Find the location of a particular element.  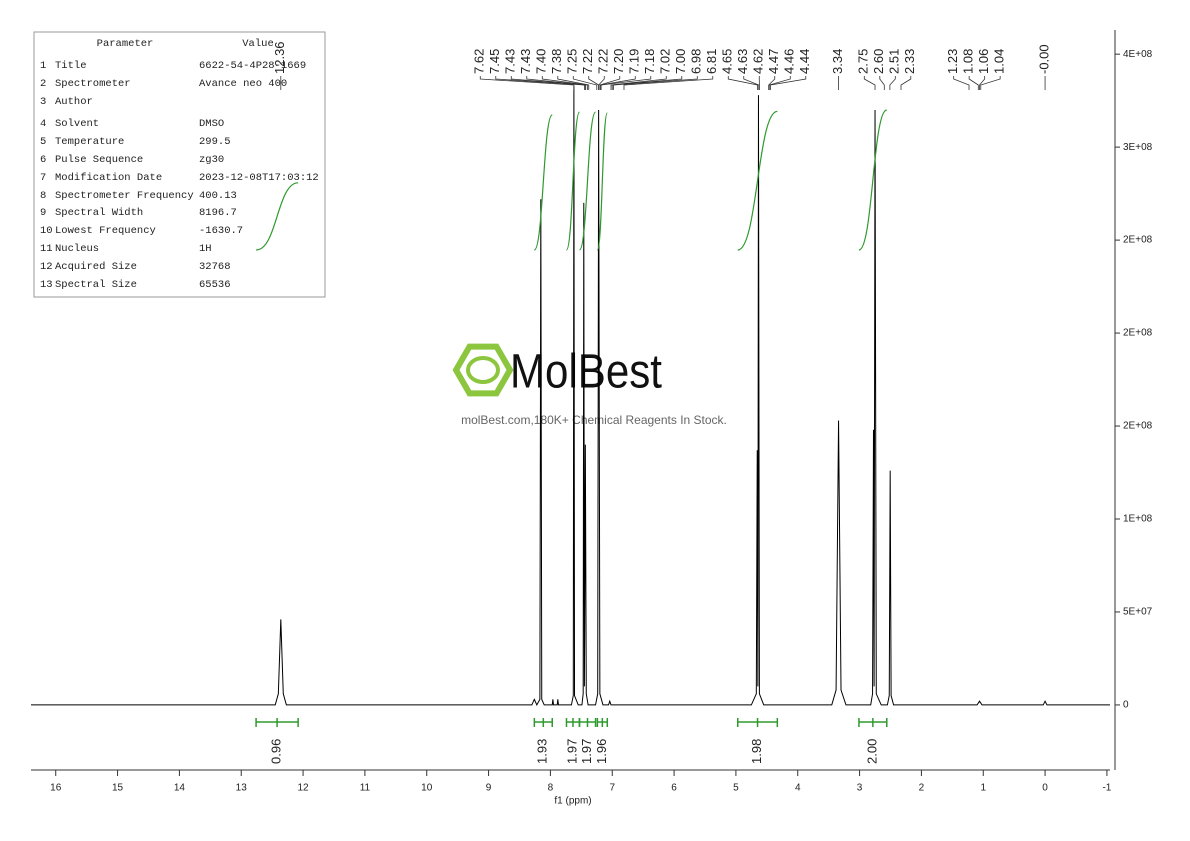

x-tick-label: 12 is located at coordinates (304, 788).